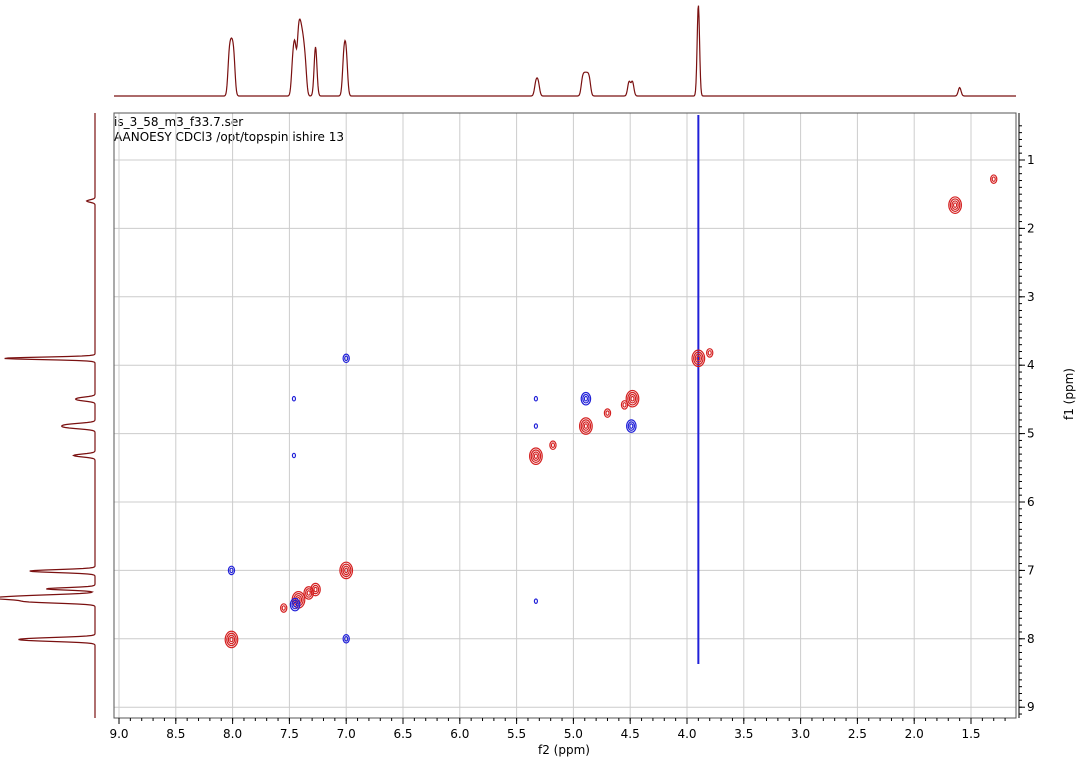  What do you see at coordinates (1031, 434) in the screenshot?
I see `y-tick-label: 5` at bounding box center [1031, 434].